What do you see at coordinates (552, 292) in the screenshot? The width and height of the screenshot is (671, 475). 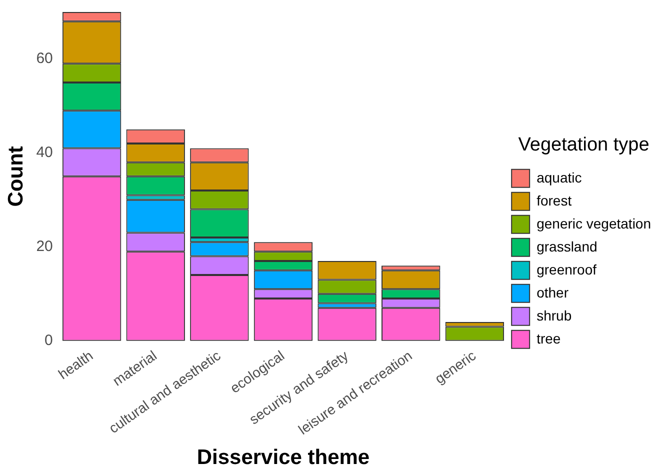 I see `legend-label: other` at bounding box center [552, 292].